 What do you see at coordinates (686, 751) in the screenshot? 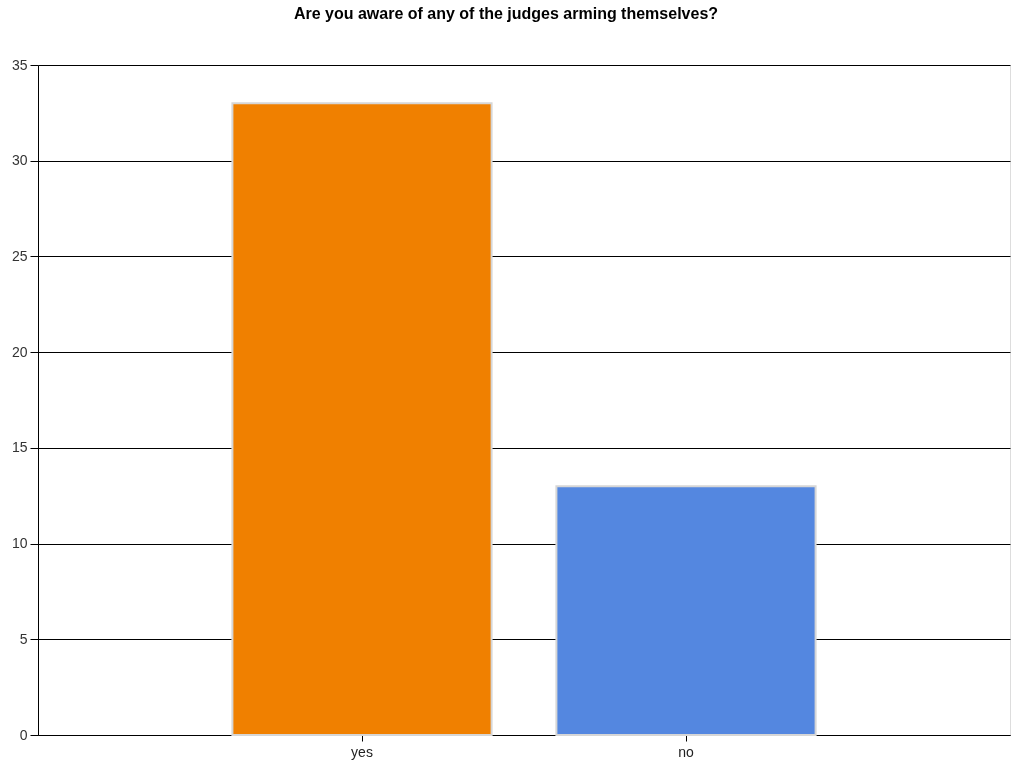
I see `x-tick-label: no` at bounding box center [686, 751].